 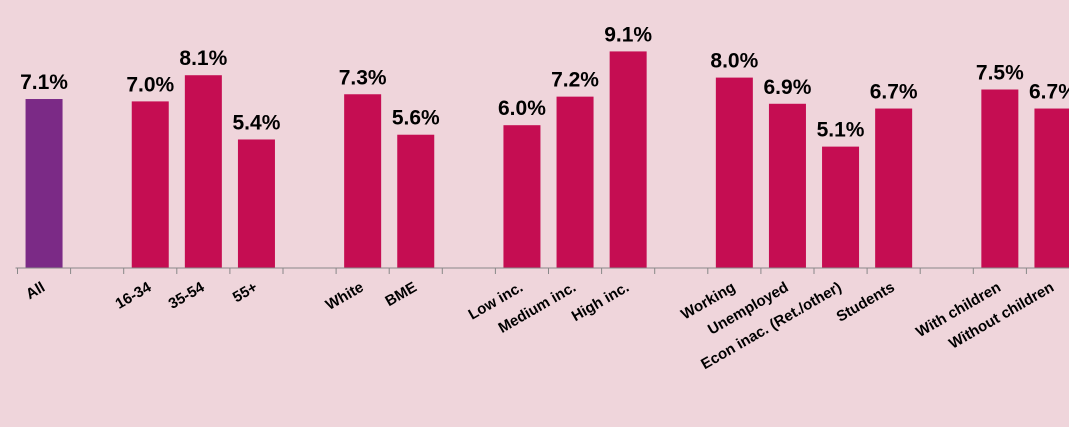 I want to click on value-label: 8.0%, so click(x=734, y=61).